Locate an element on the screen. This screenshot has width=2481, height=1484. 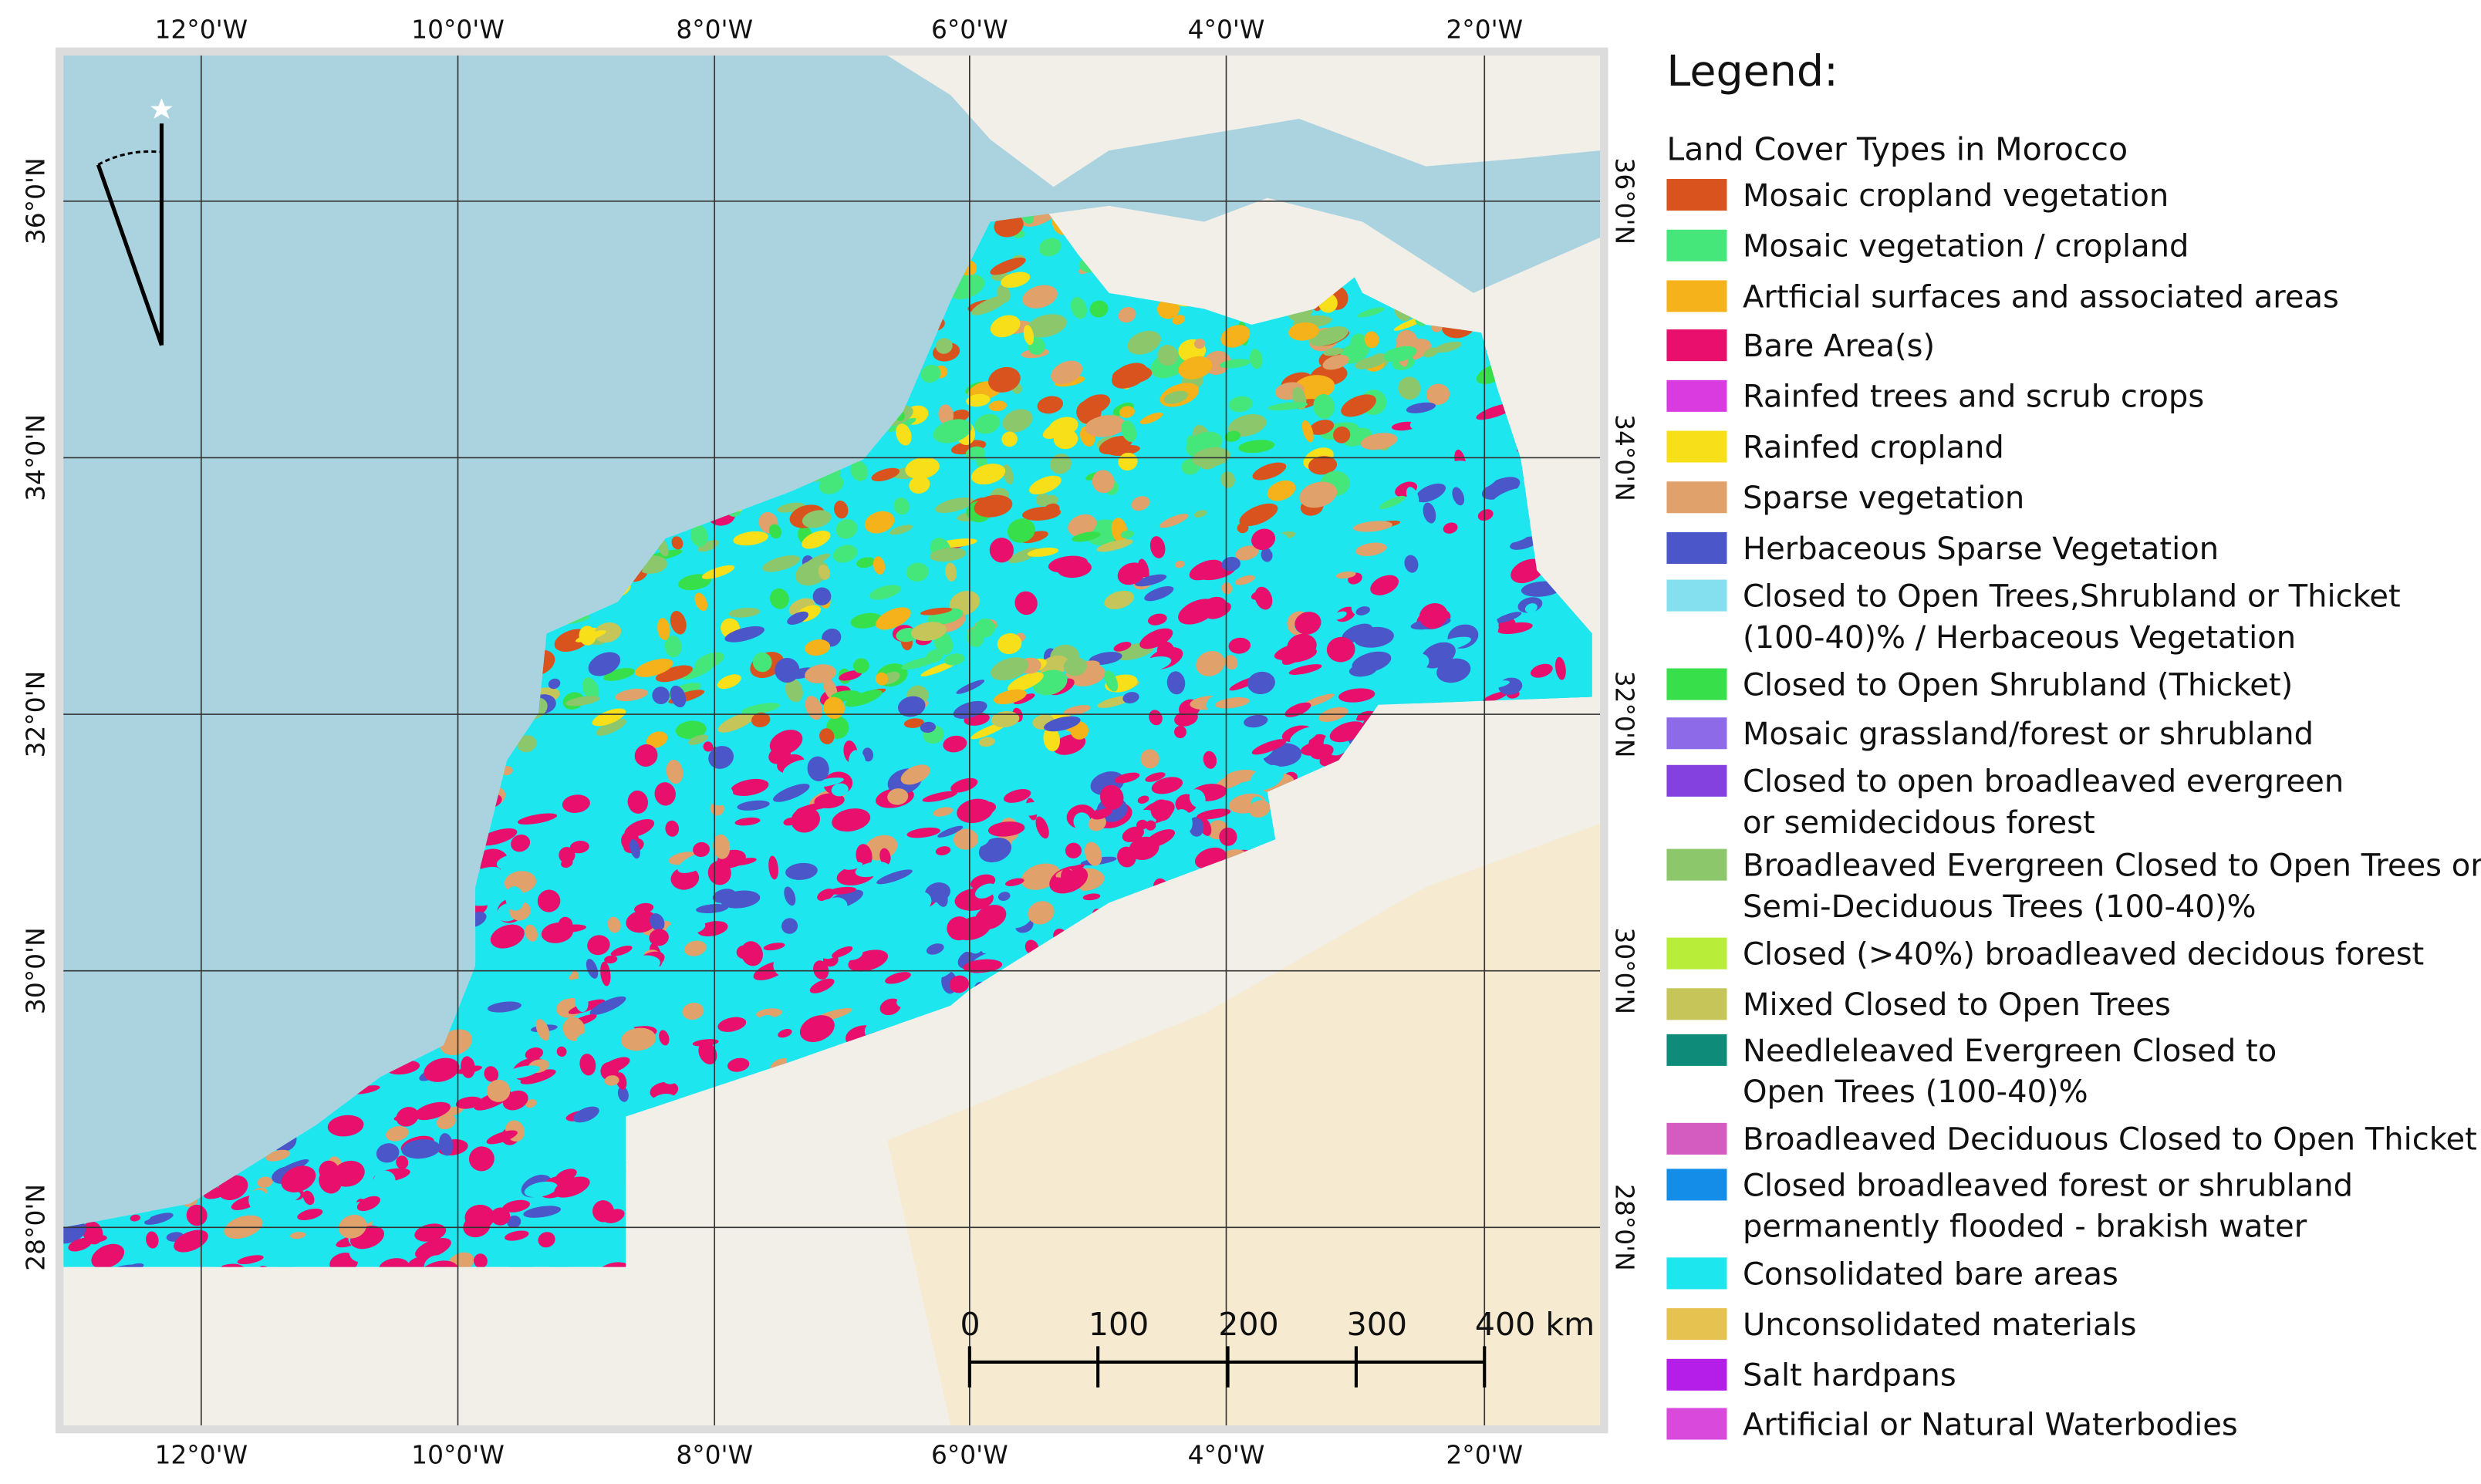
spain-land is located at coordinates (1244, 121).